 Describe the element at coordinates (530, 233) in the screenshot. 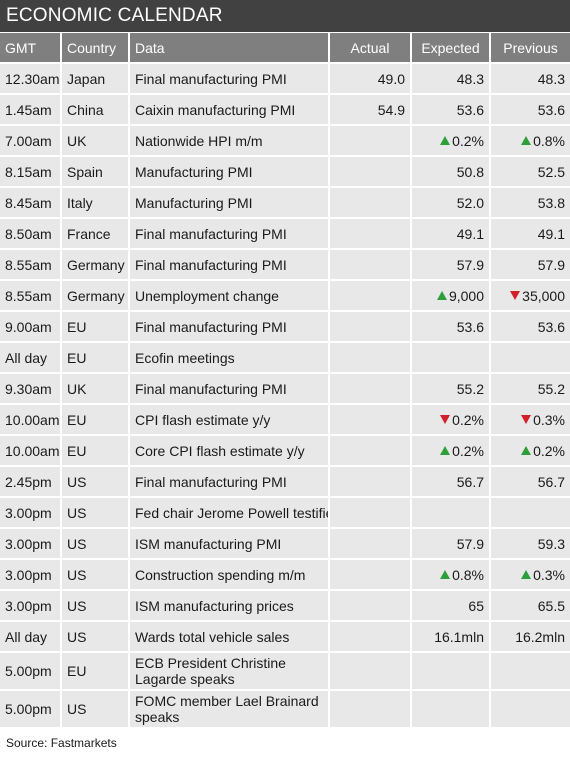

I see `cell-previous: 49.1` at that location.